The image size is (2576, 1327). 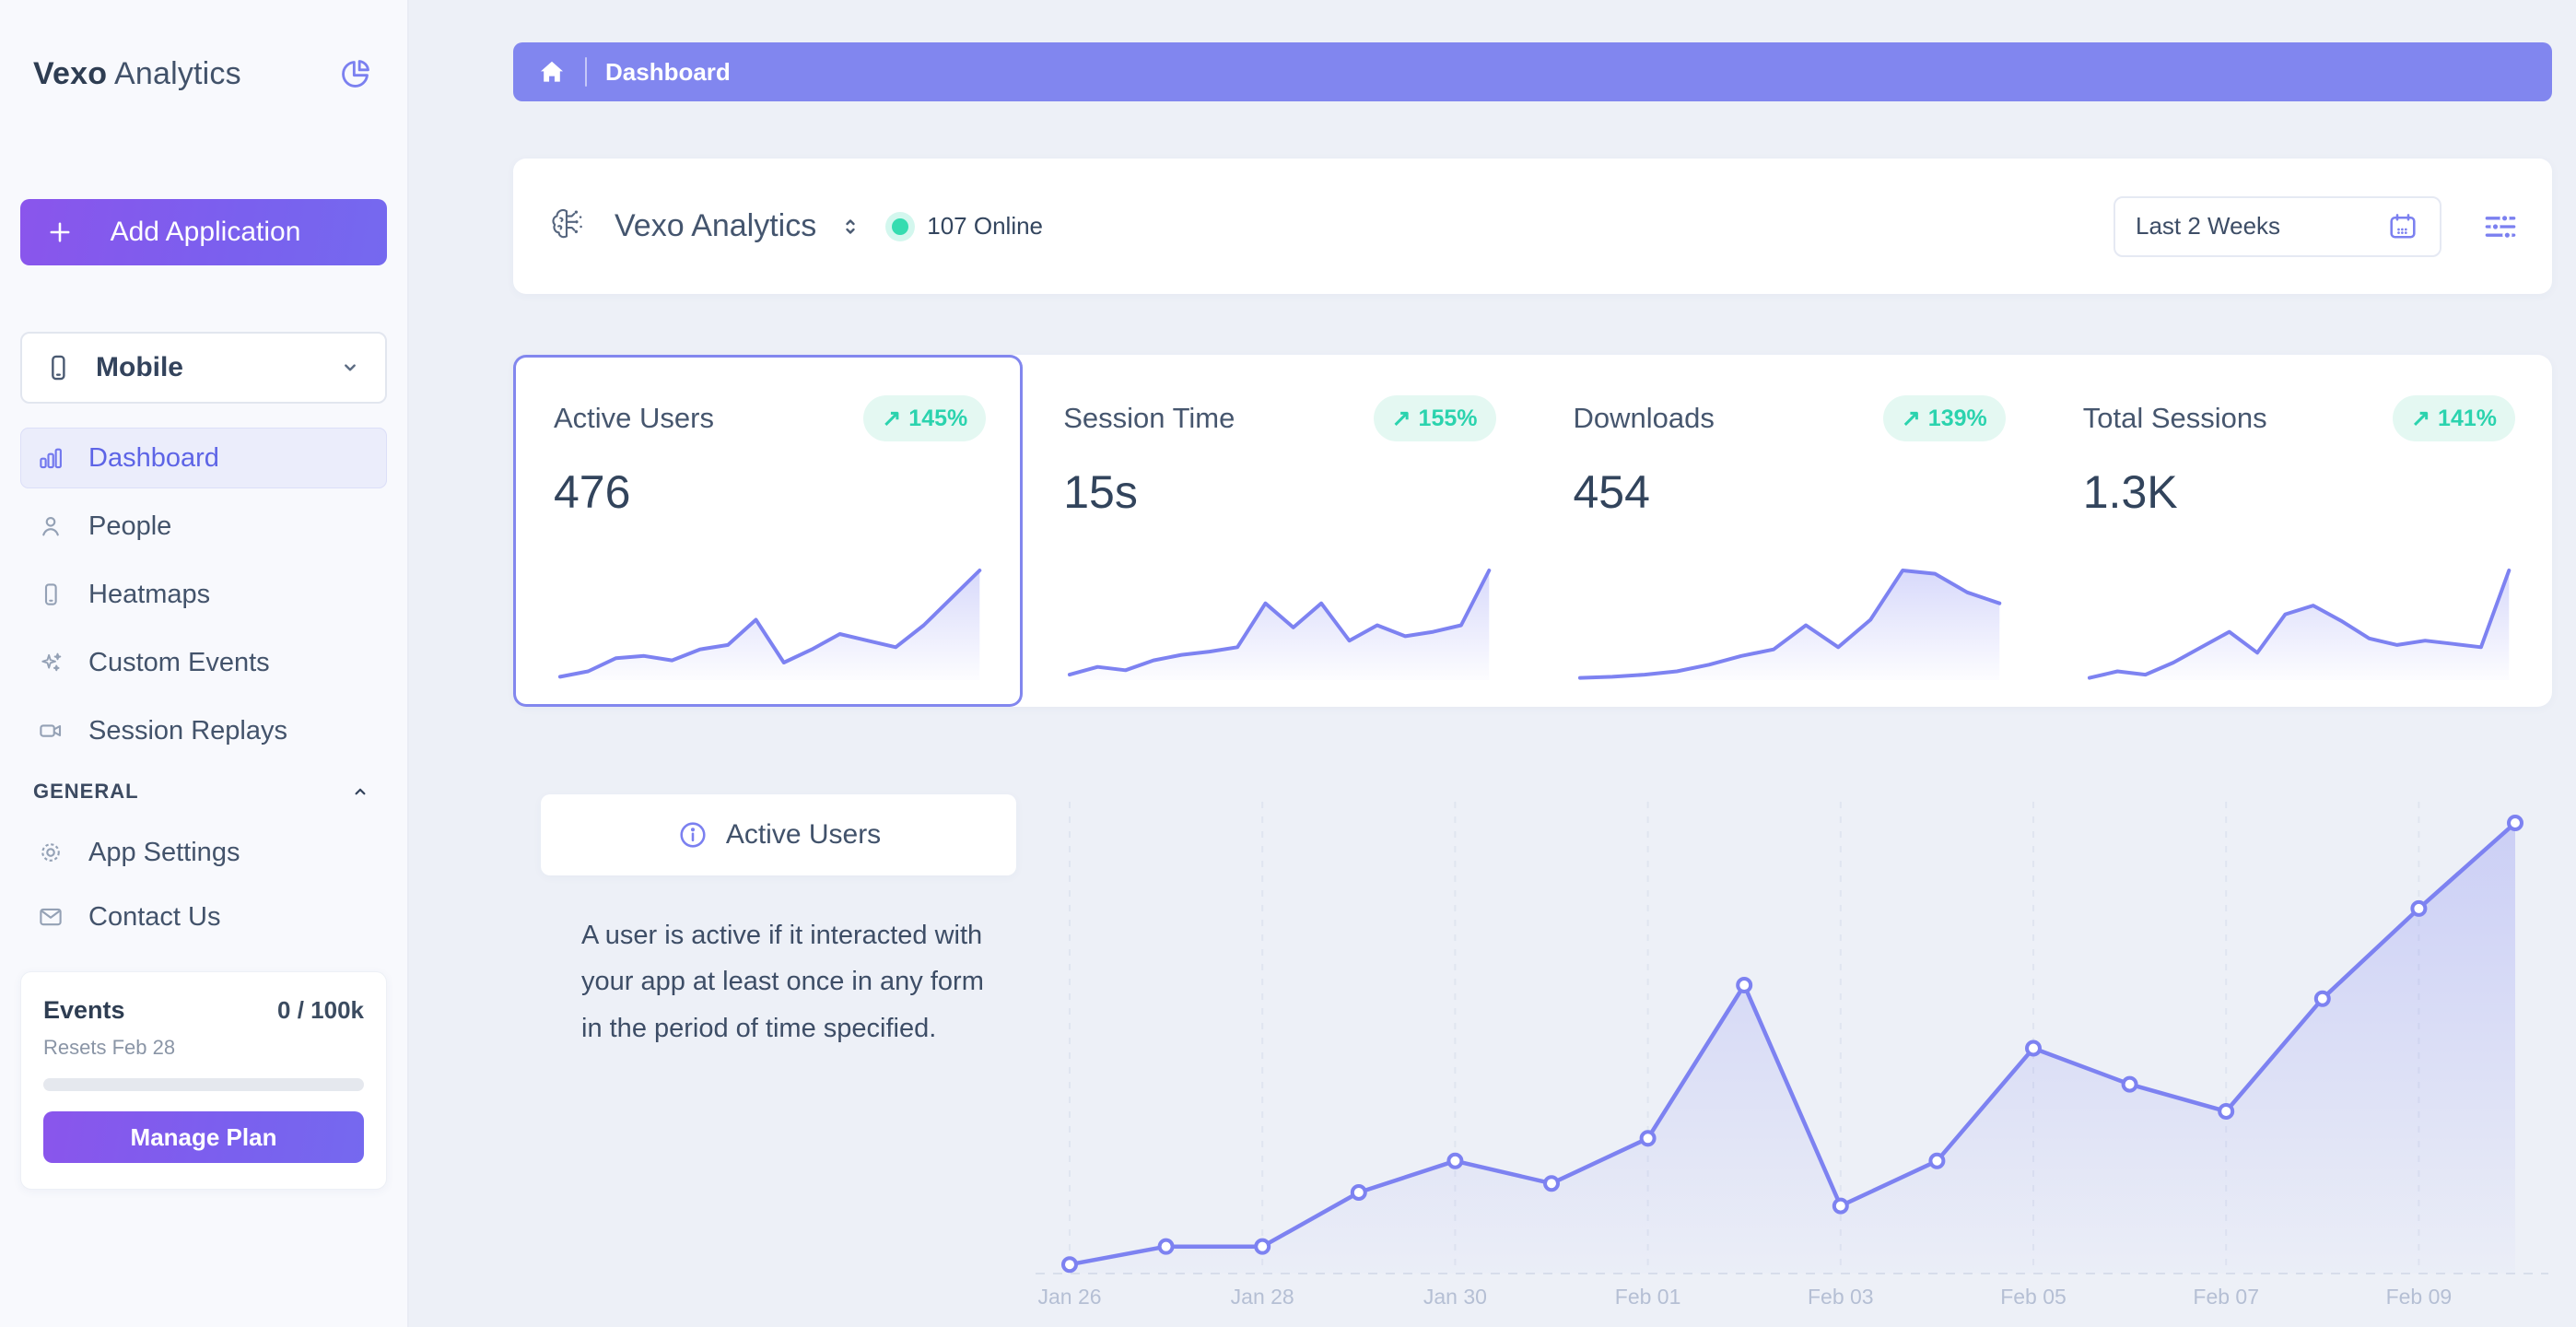 I want to click on chart-metric-title: Active Users, so click(x=803, y=834).